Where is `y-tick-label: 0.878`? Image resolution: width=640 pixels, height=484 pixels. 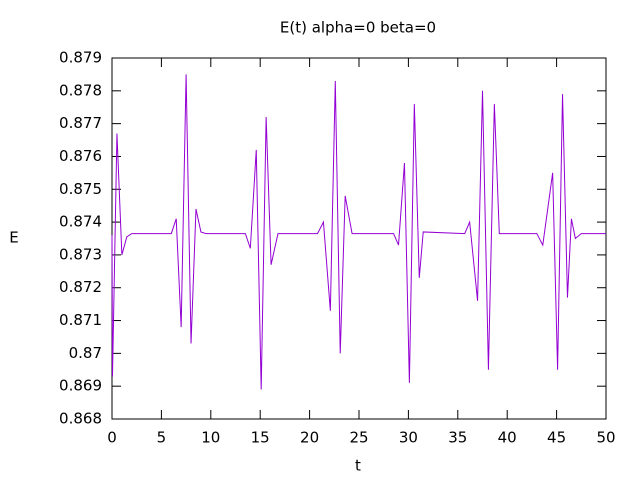 y-tick-label: 0.878 is located at coordinates (80, 90).